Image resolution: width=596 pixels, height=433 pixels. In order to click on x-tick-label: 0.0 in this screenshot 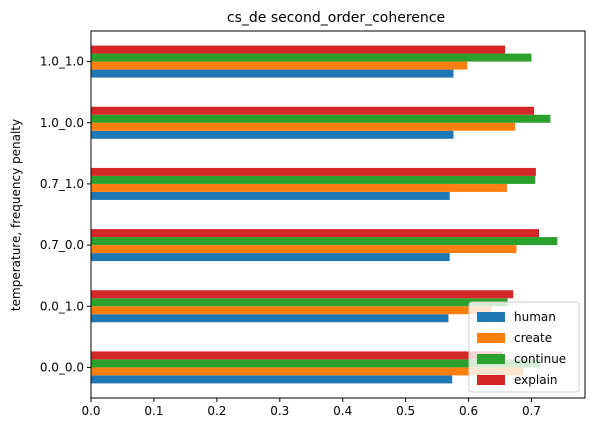, I will do `click(90, 411)`.